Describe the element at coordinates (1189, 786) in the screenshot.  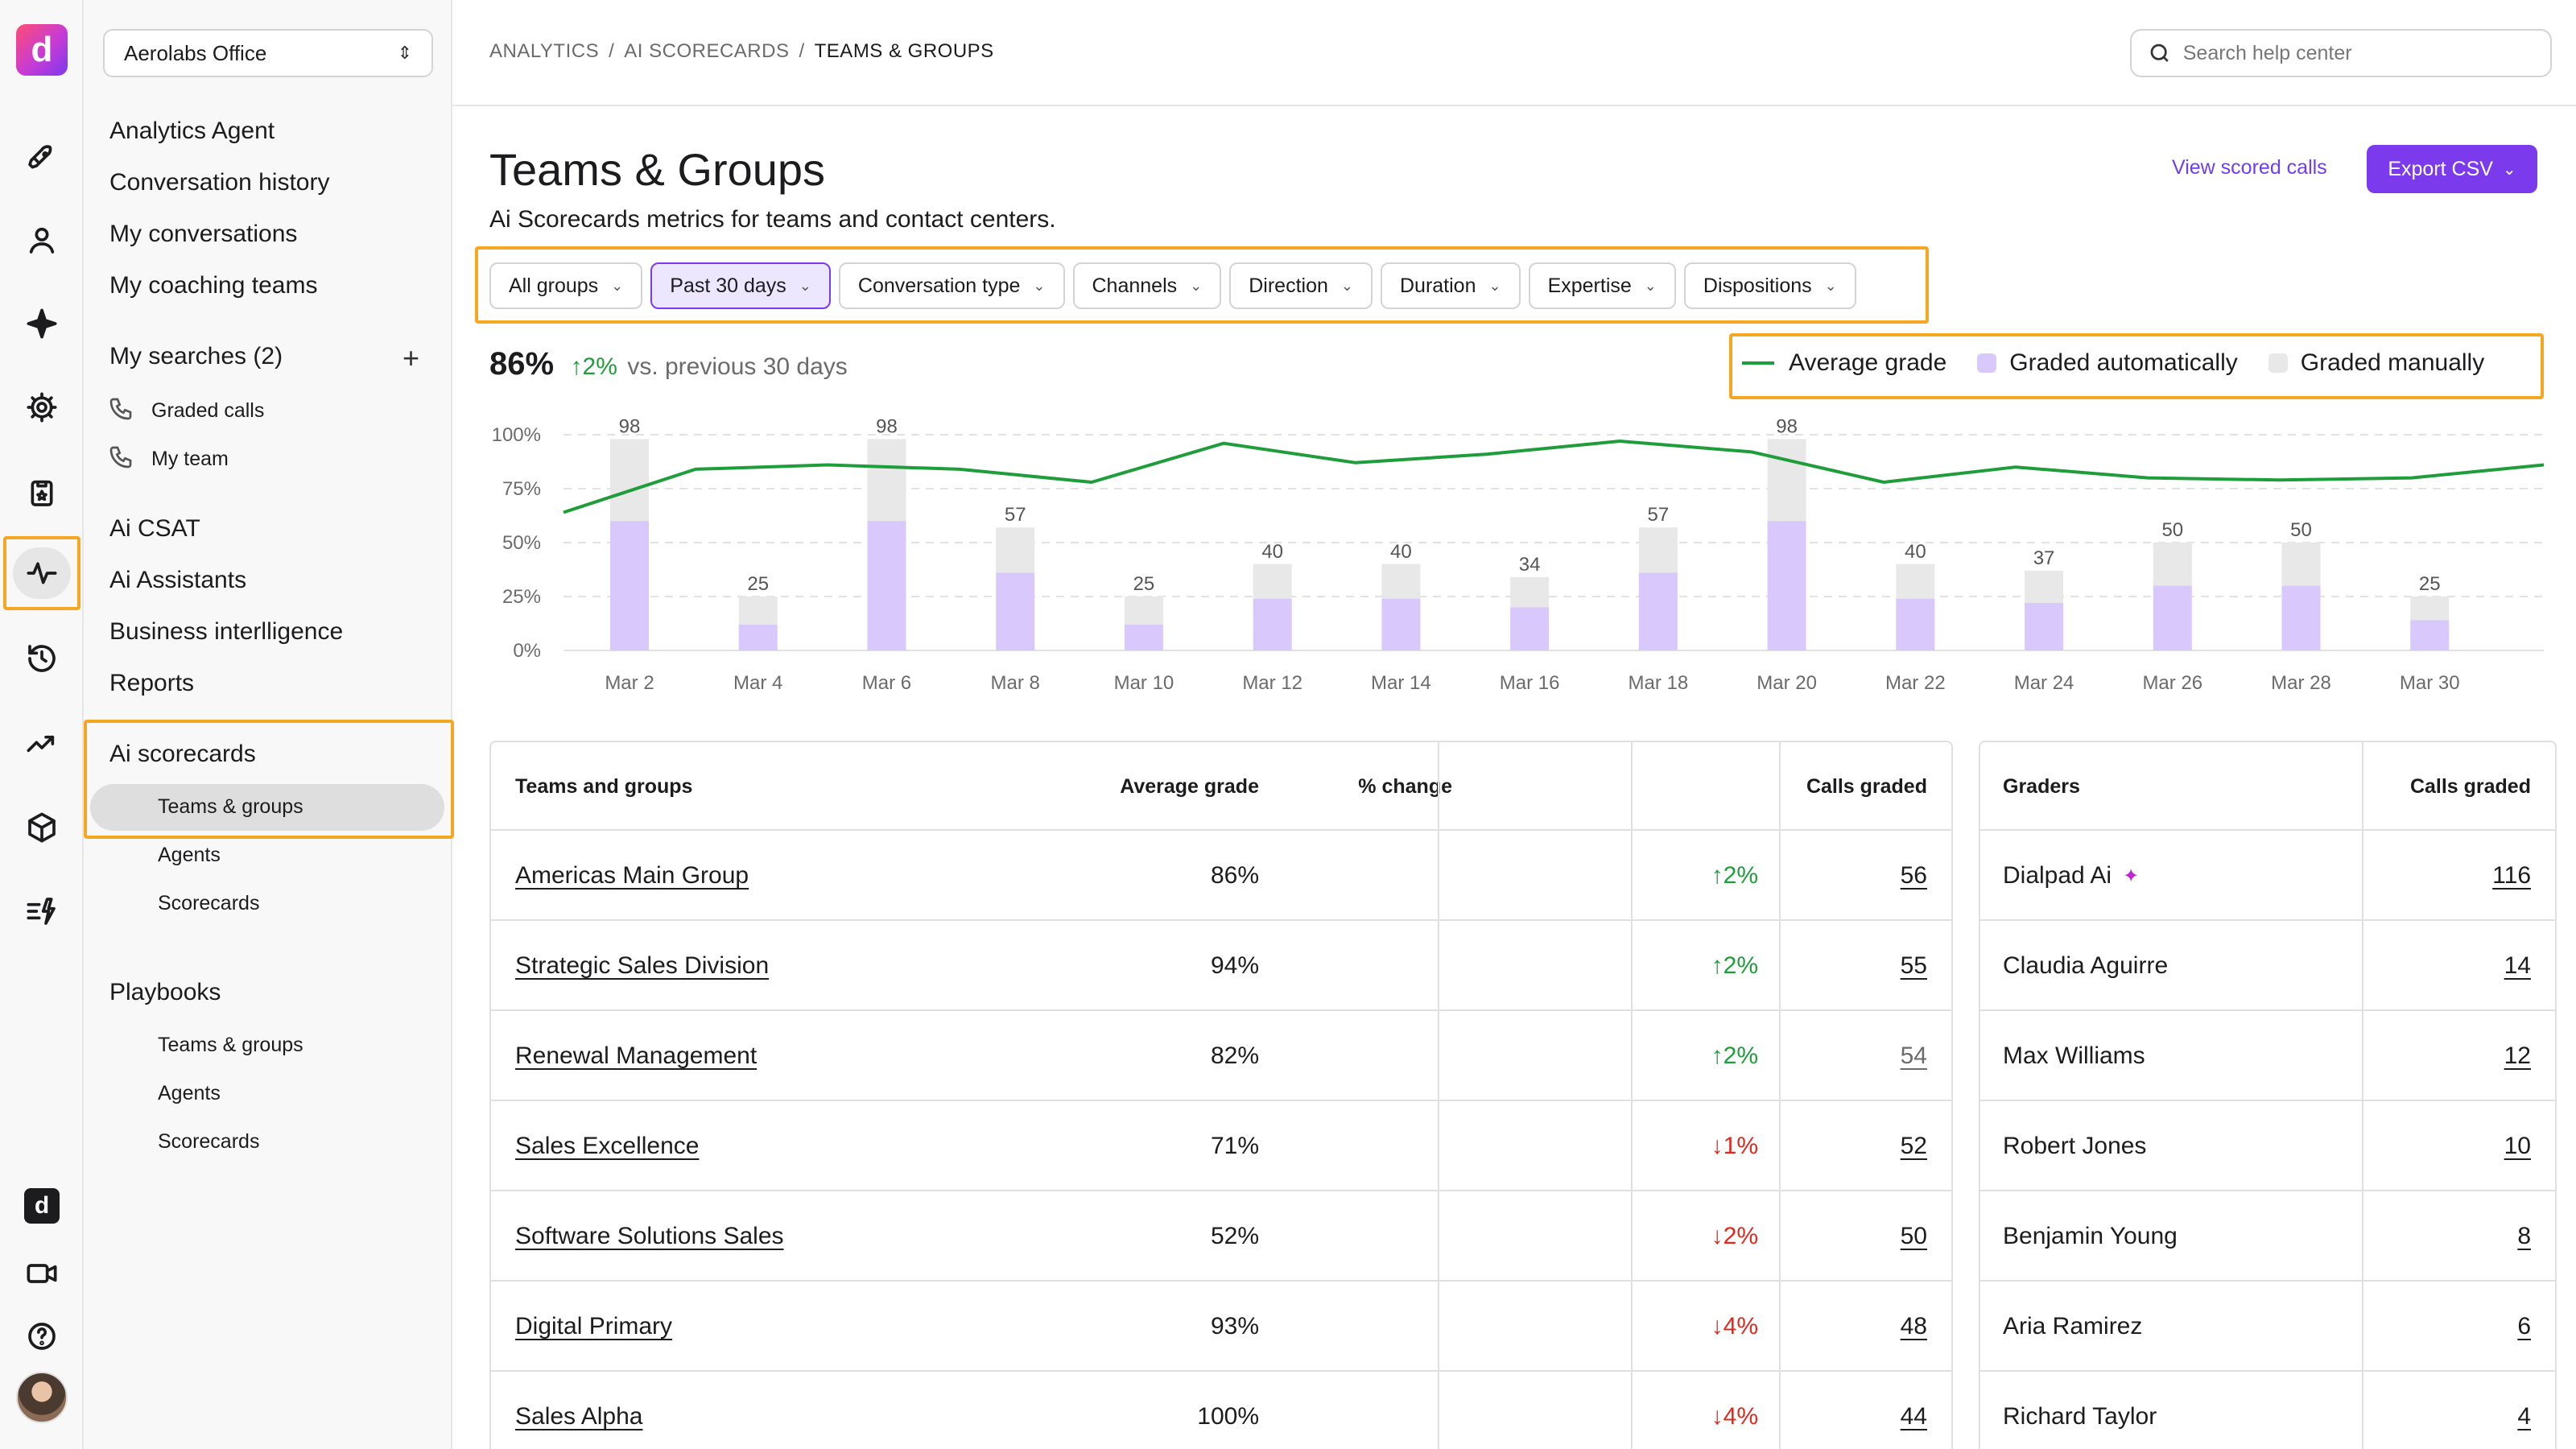
I see `col-average-grade: Average grade` at that location.